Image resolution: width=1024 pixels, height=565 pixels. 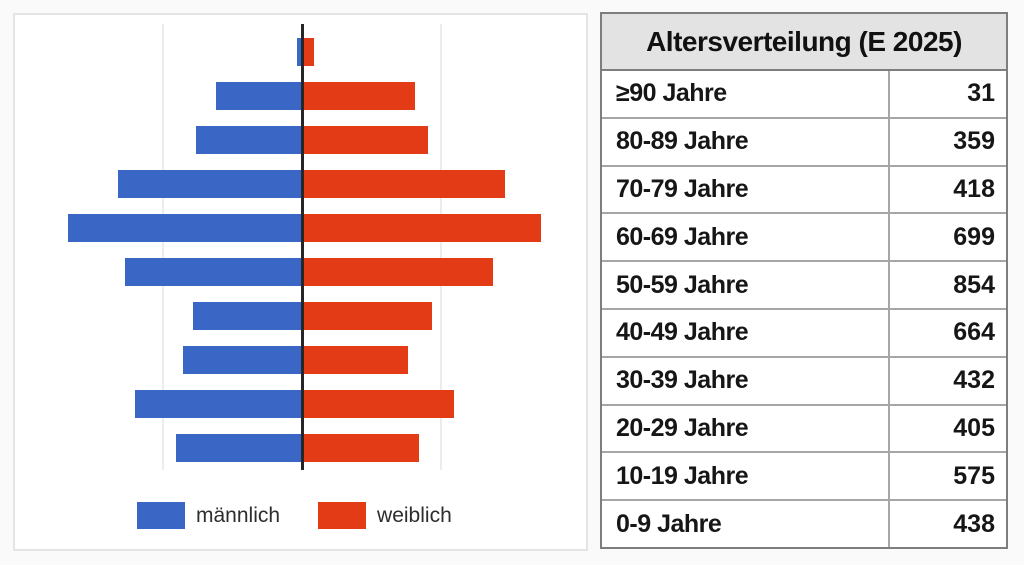 What do you see at coordinates (294, 515) in the screenshot?
I see `chart-legend: männlich weiblich` at bounding box center [294, 515].